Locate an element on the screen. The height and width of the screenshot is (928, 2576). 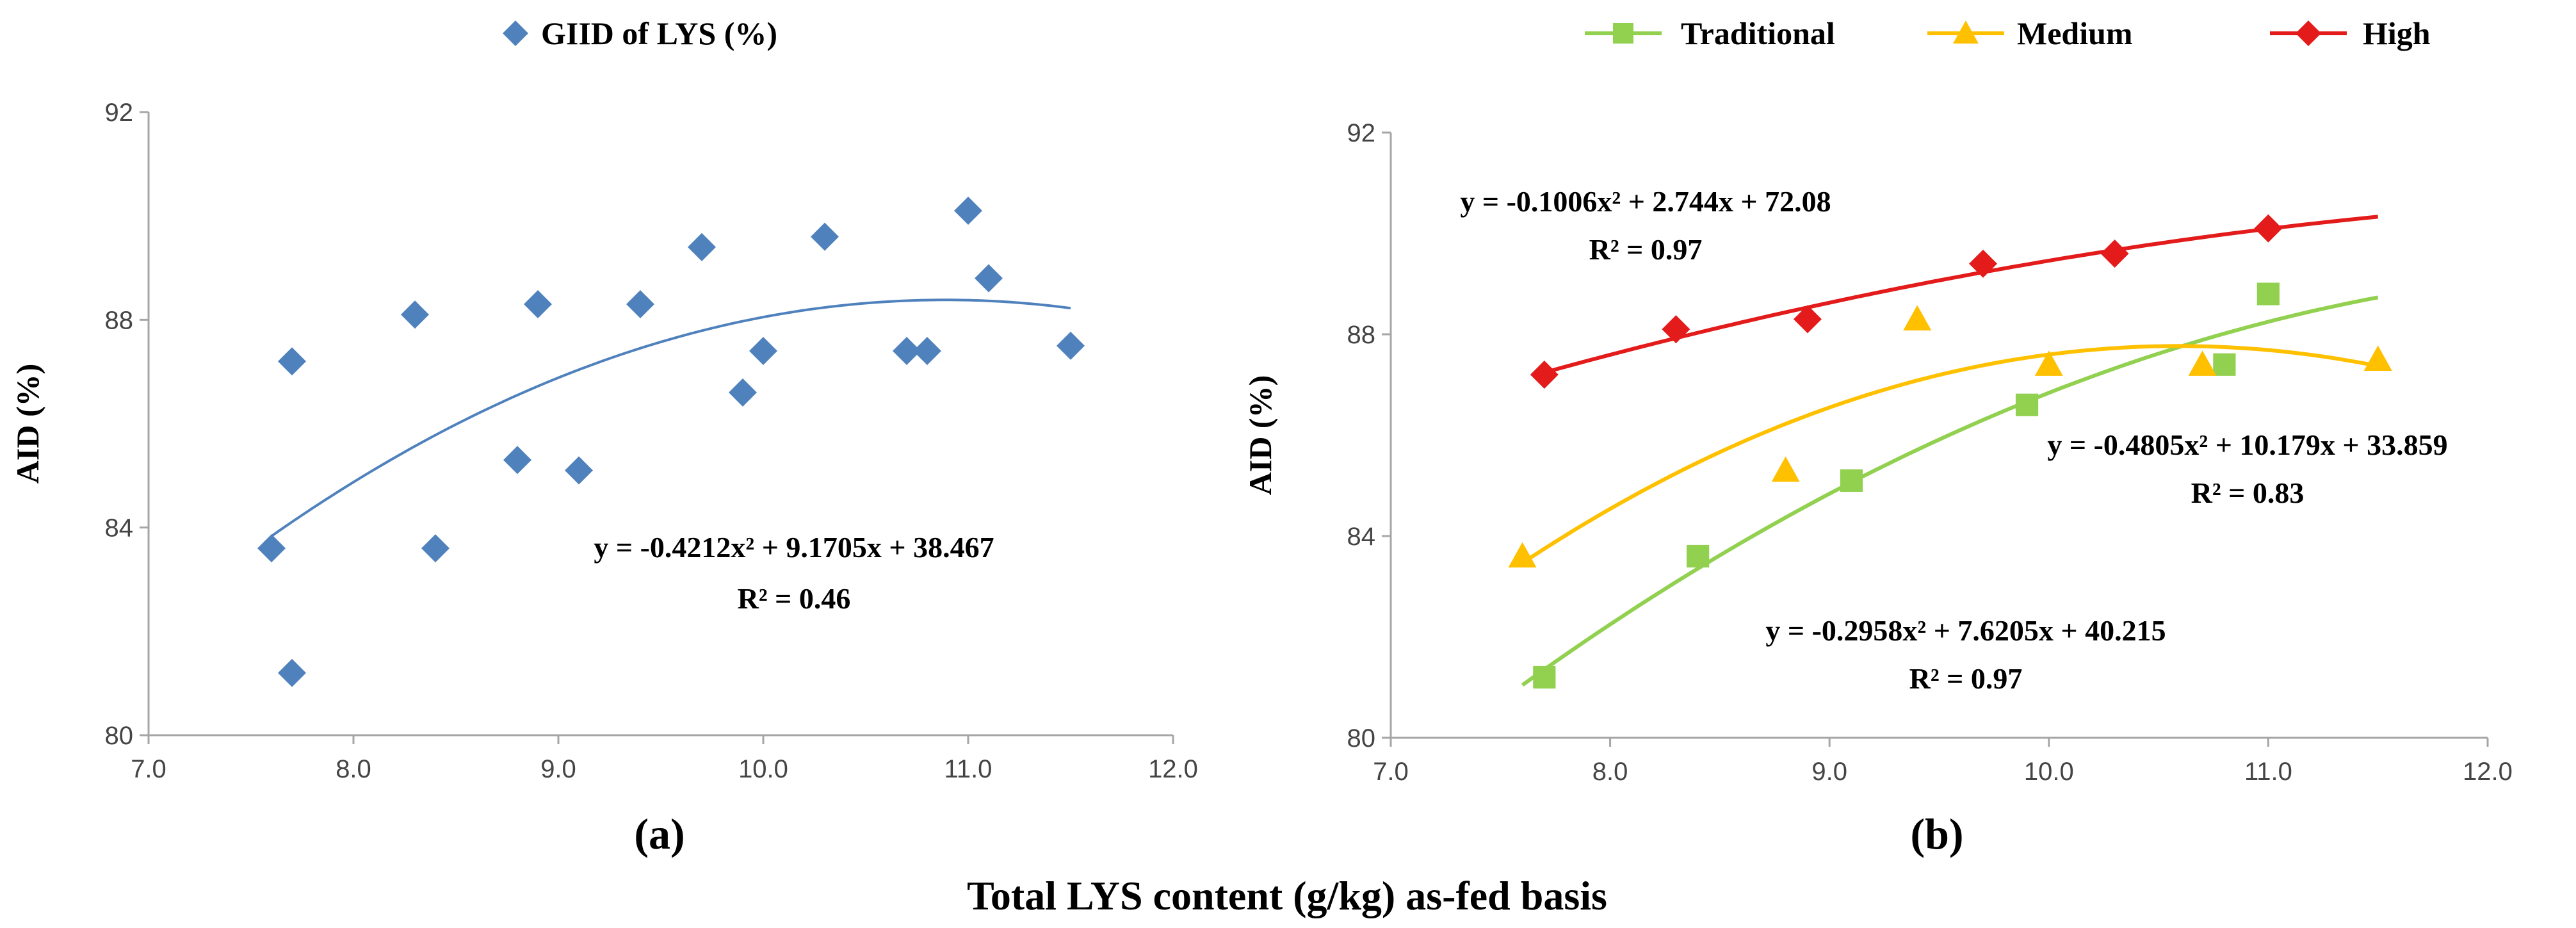
x-axis-label: Total LYS content (g/kg) as-fed basis is located at coordinates (1287, 896).